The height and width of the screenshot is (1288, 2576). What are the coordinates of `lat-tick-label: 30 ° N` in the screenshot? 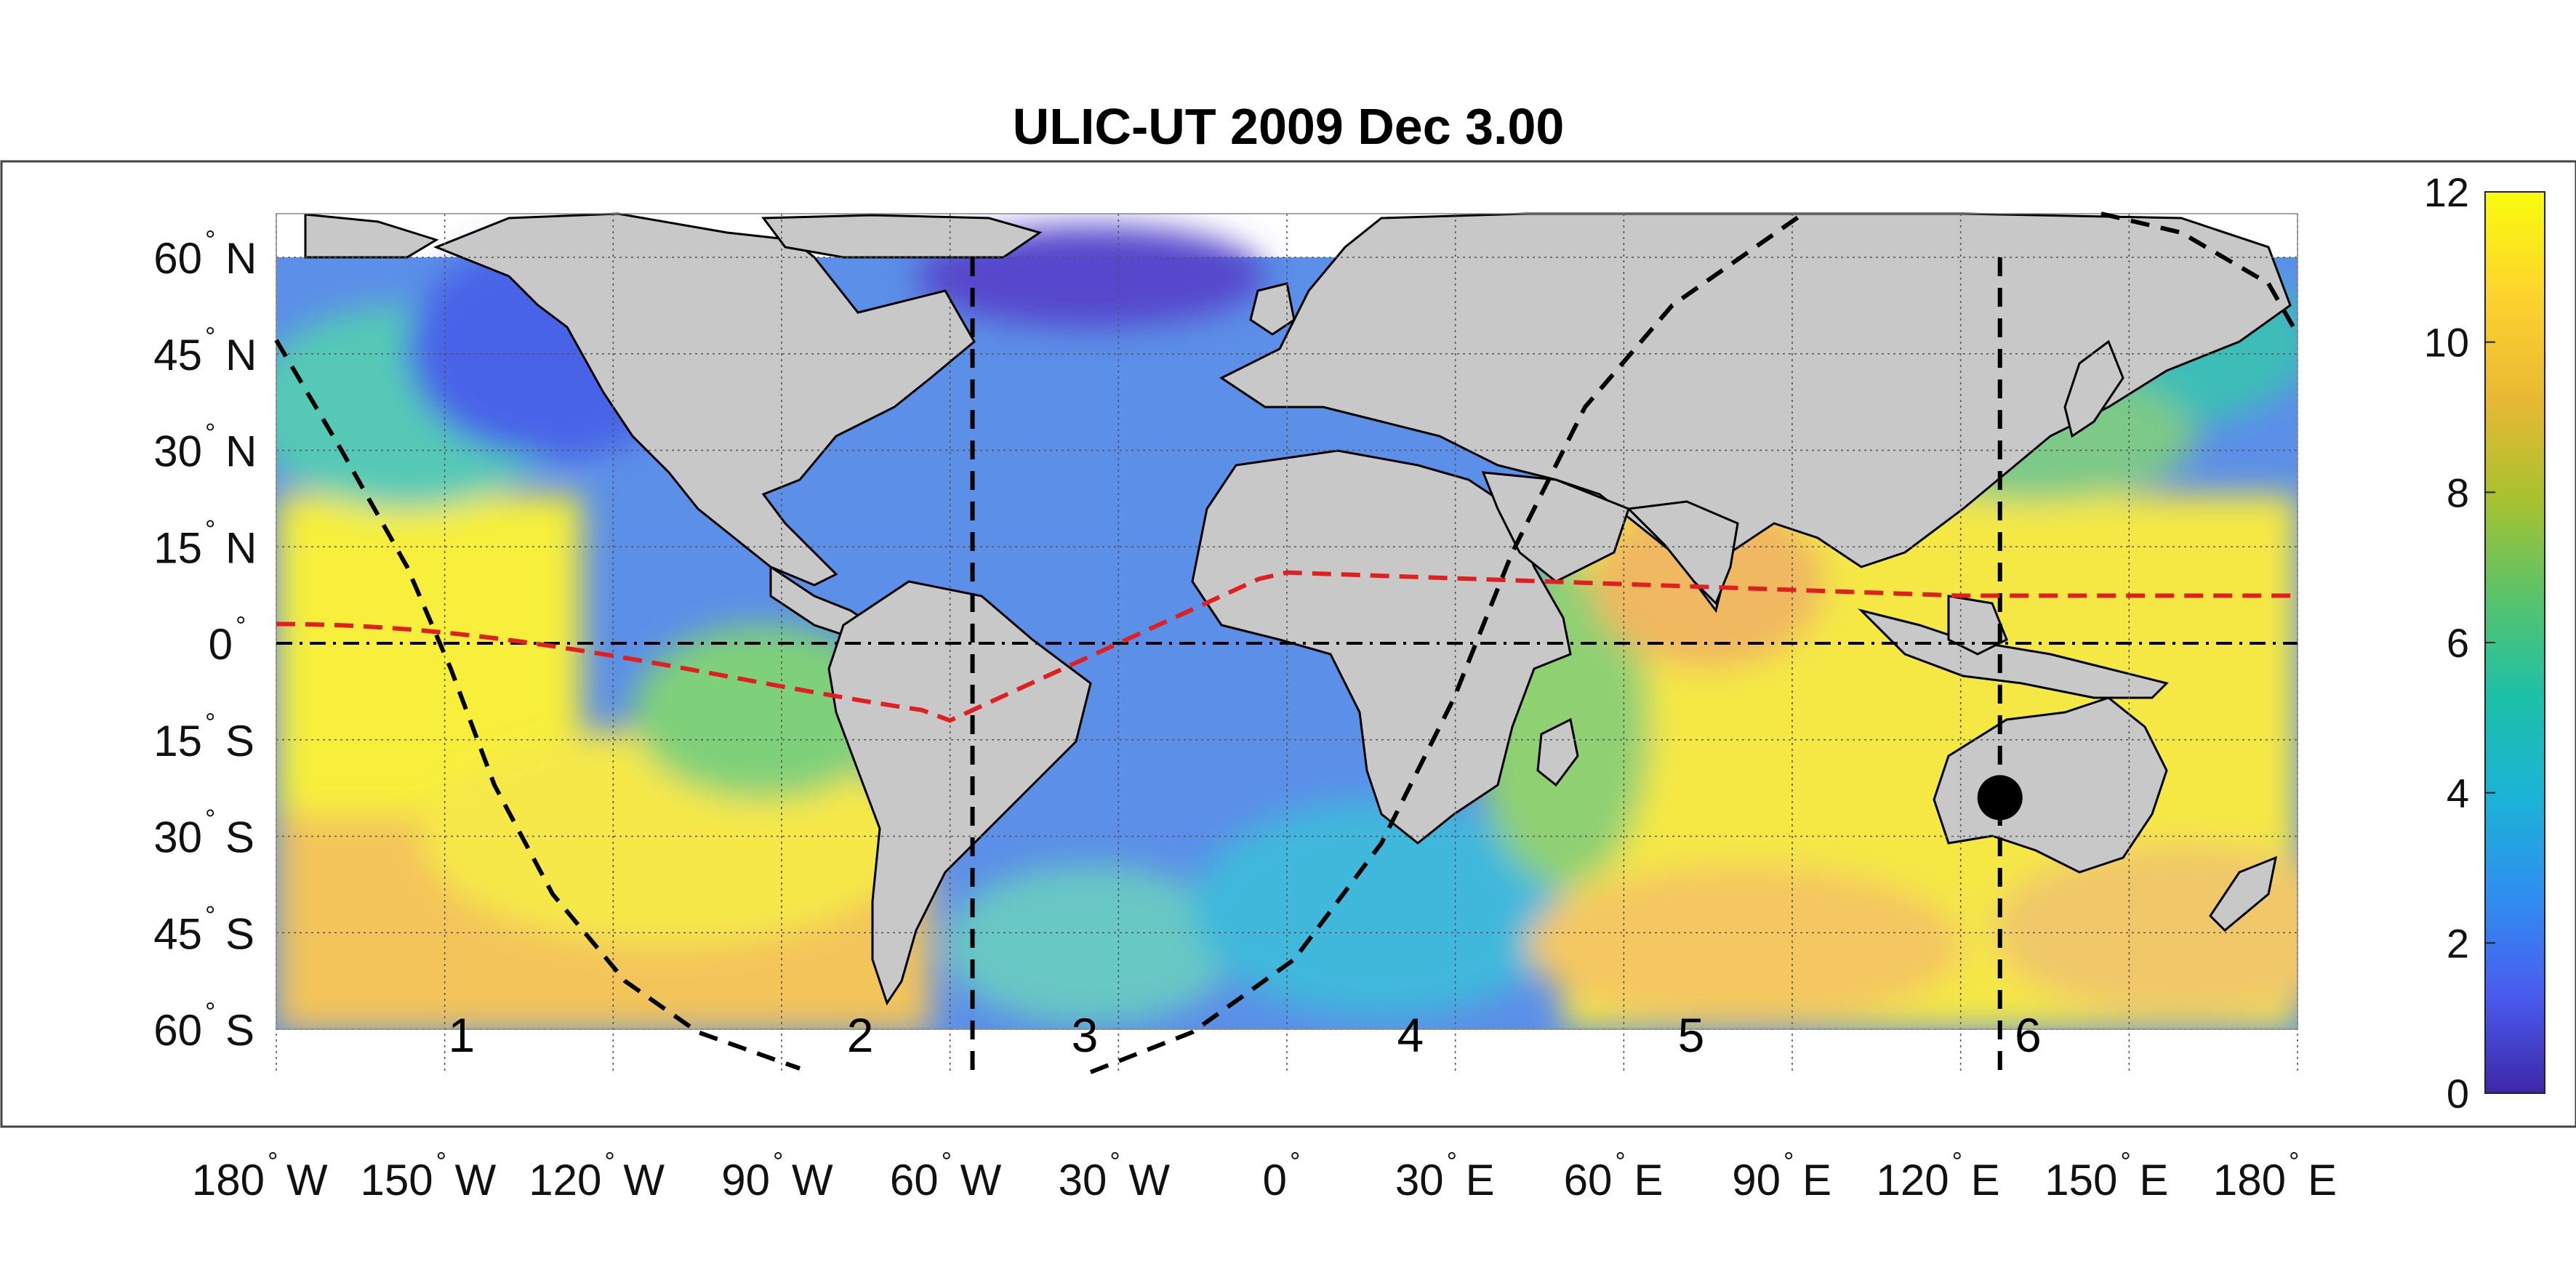 It's located at (205, 447).